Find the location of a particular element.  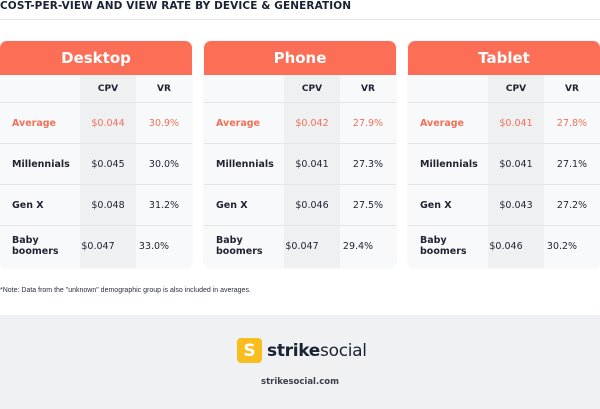

vr-value: 27.9% is located at coordinates (368, 123).